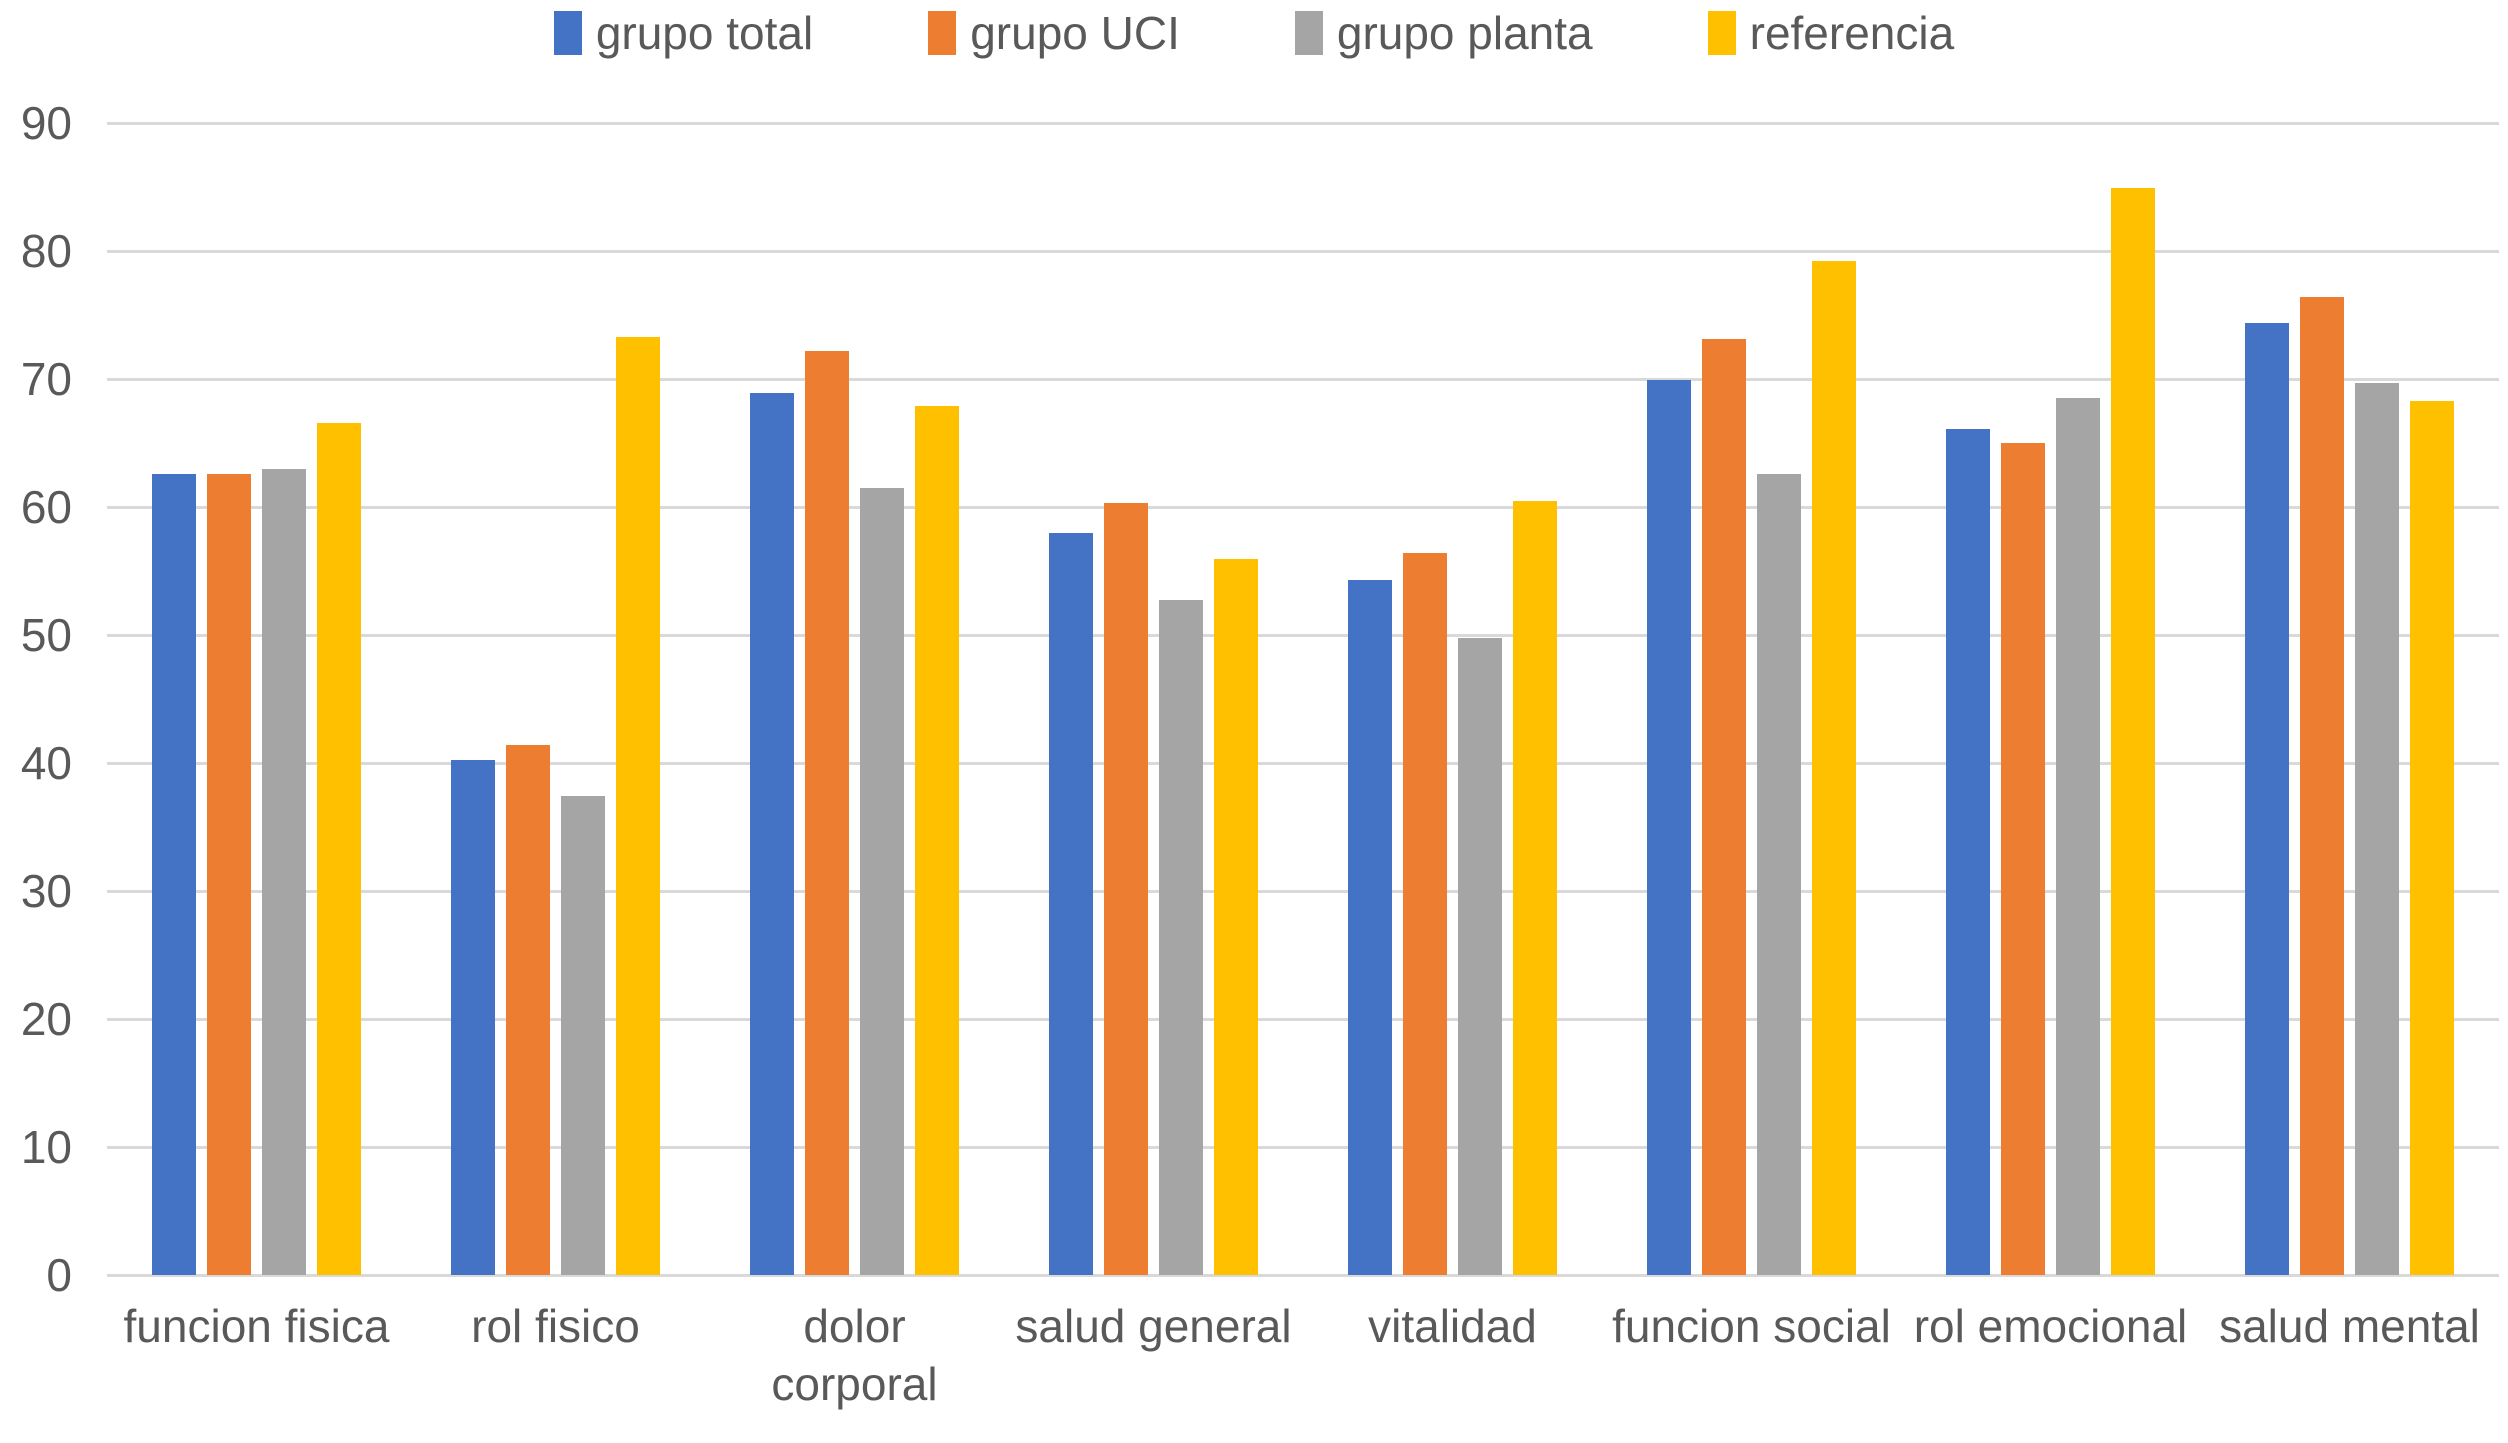  I want to click on x-category-label-vitalidad: vitalidad, so click(1452, 1355).